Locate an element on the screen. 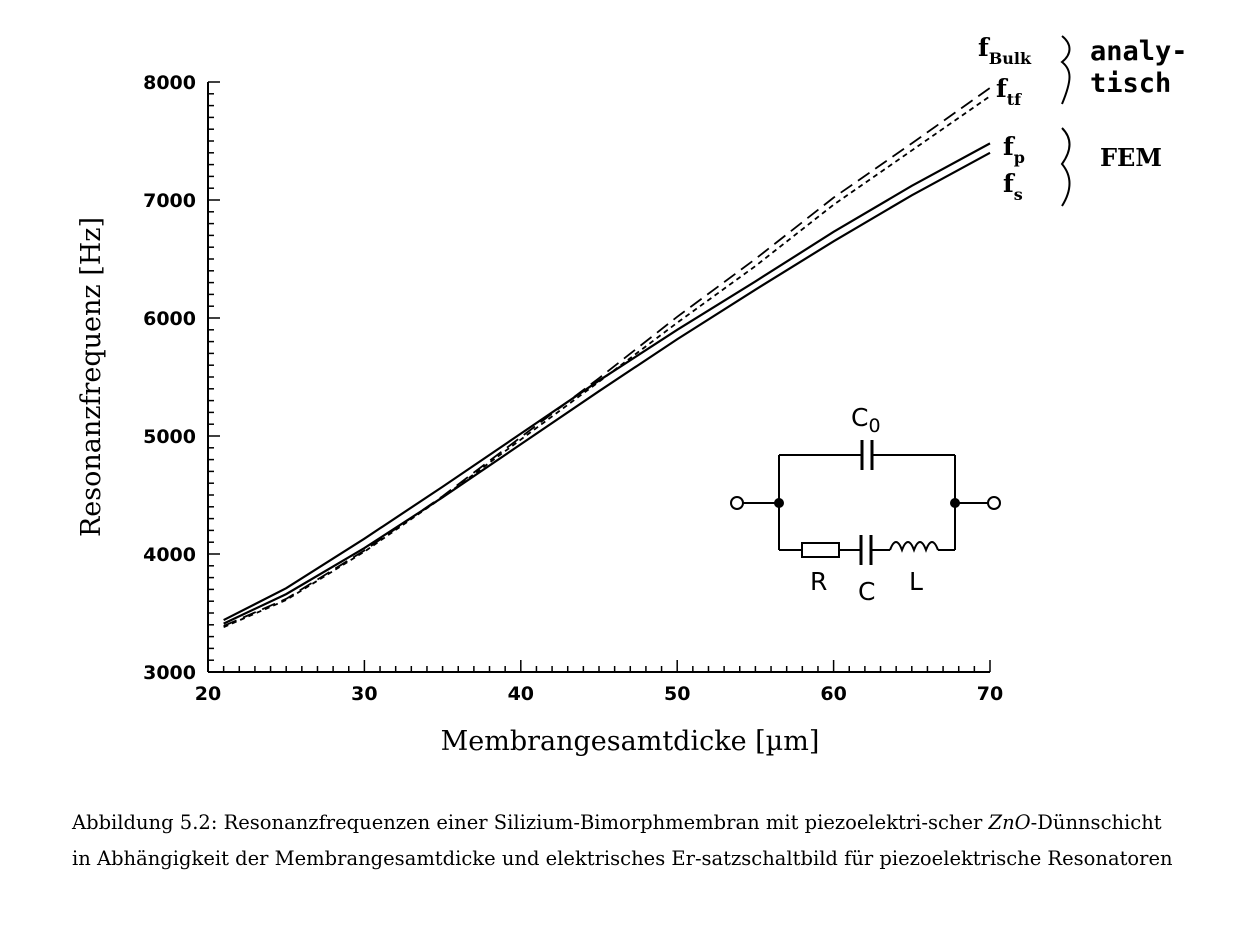  y-tick-label: 7000 is located at coordinates (169, 201).